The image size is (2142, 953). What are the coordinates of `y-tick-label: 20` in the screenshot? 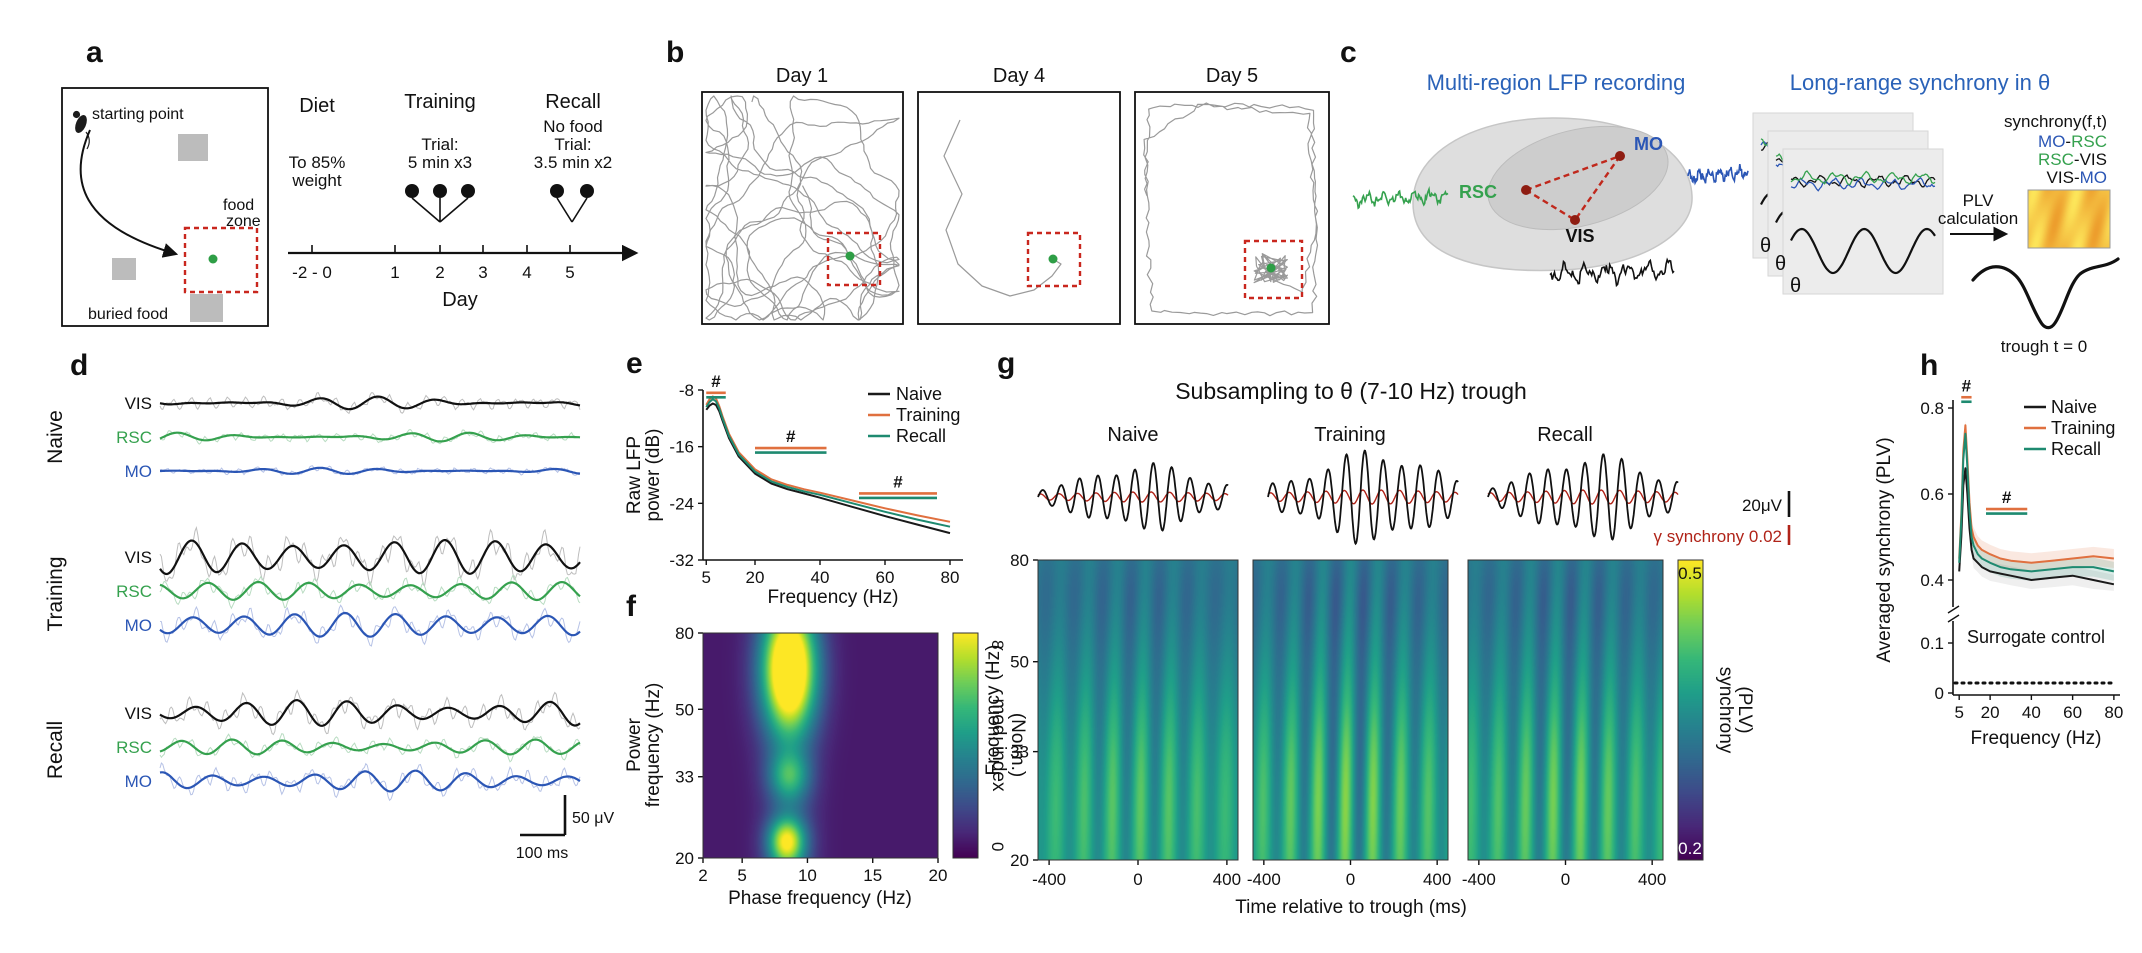 It's located at (1019, 860).